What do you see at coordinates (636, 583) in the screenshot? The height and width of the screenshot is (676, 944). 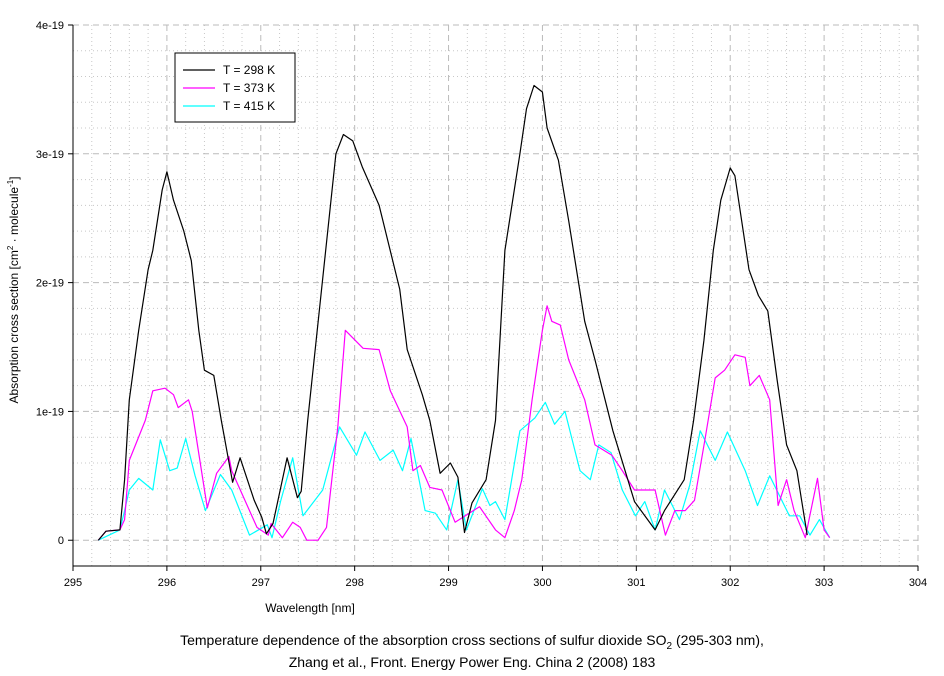 I see `x-tick-label: 301` at bounding box center [636, 583].